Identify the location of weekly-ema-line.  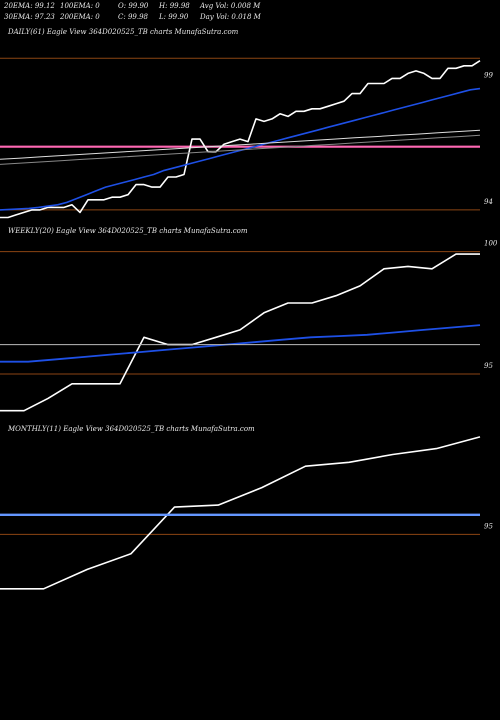
(240, 343).